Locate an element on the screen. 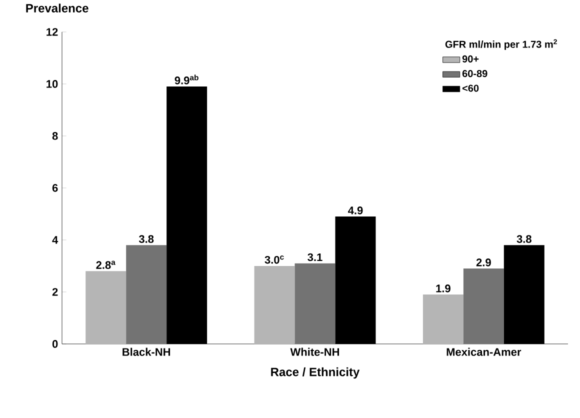 The height and width of the screenshot is (418, 580). y-tick-label: 10 is located at coordinates (52, 84).